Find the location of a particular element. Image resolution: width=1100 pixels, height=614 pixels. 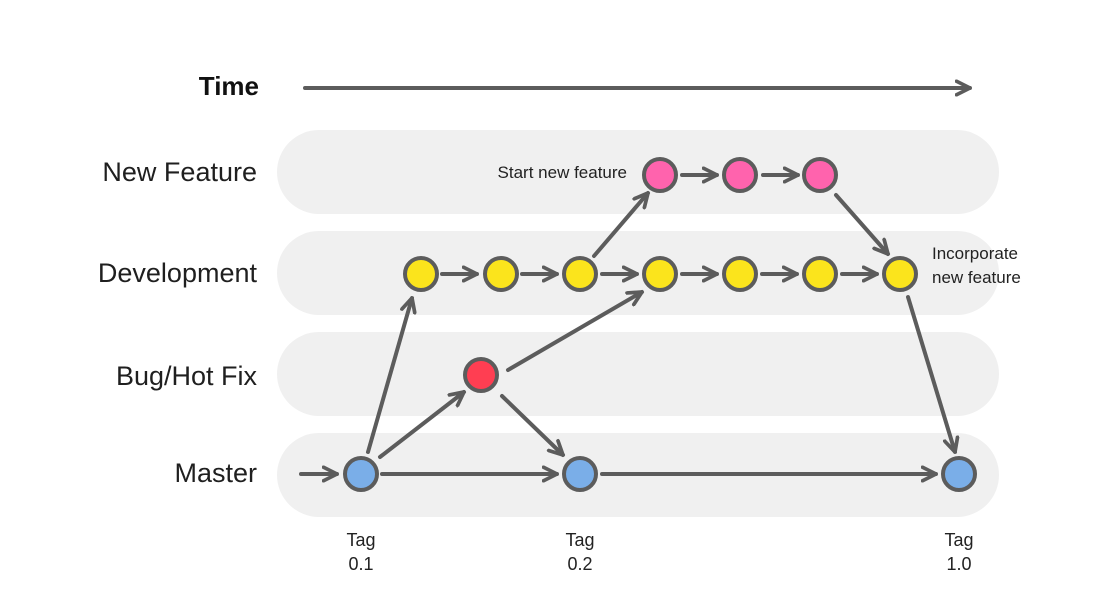

tag-0-1-version: 0.1 is located at coordinates (360, 564).